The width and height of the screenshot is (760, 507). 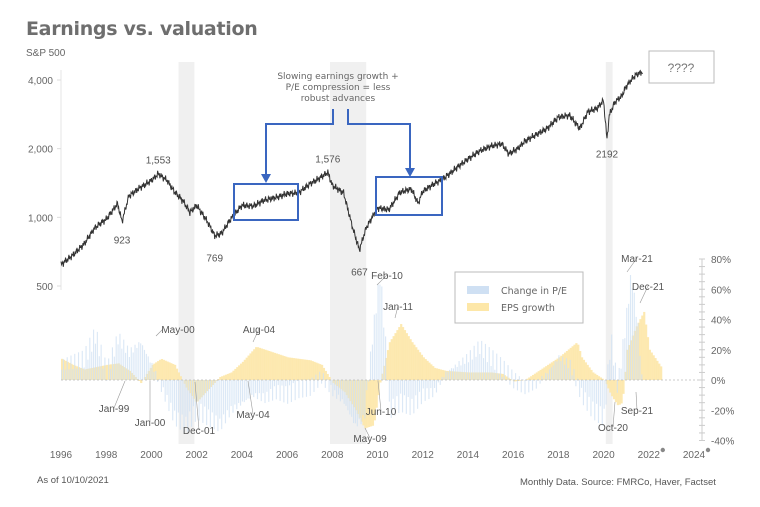 I want to click on arrowhead-icon, so click(x=266, y=178).